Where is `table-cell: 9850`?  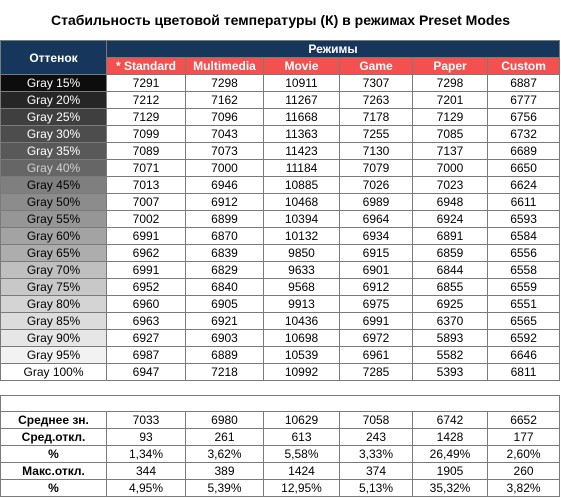 table-cell: 9850 is located at coordinates (301, 253).